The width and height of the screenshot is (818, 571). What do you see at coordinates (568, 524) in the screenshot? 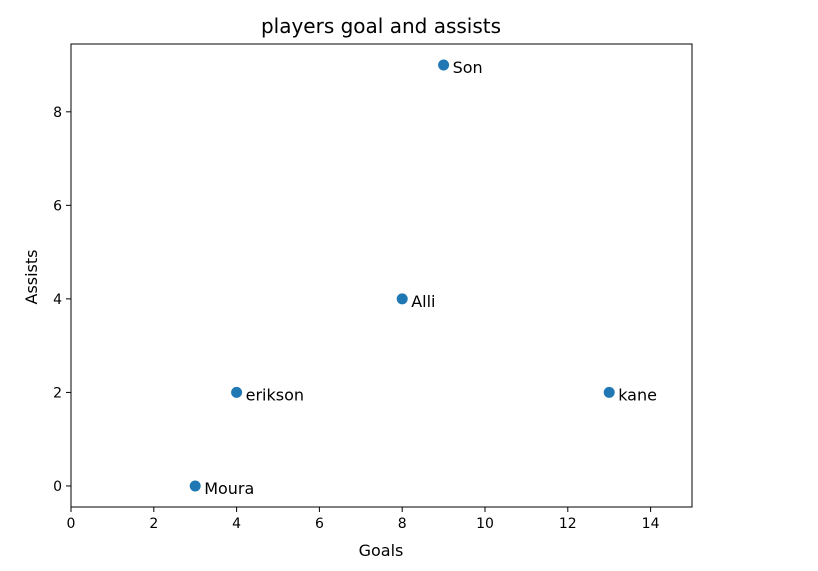
I see `x-tick-label: 12` at bounding box center [568, 524].